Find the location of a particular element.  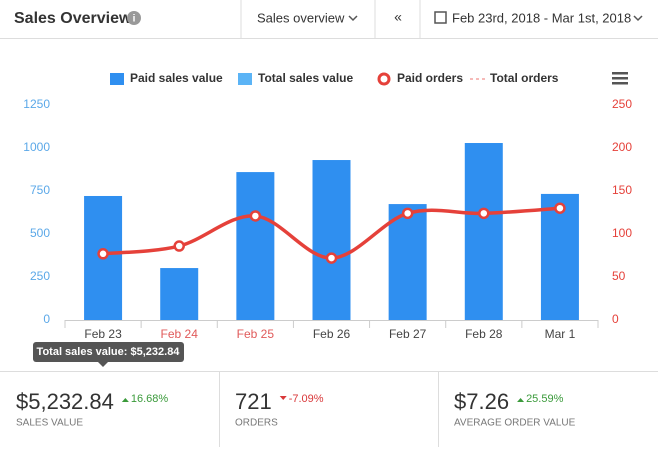

menu-icon is located at coordinates (620, 78).